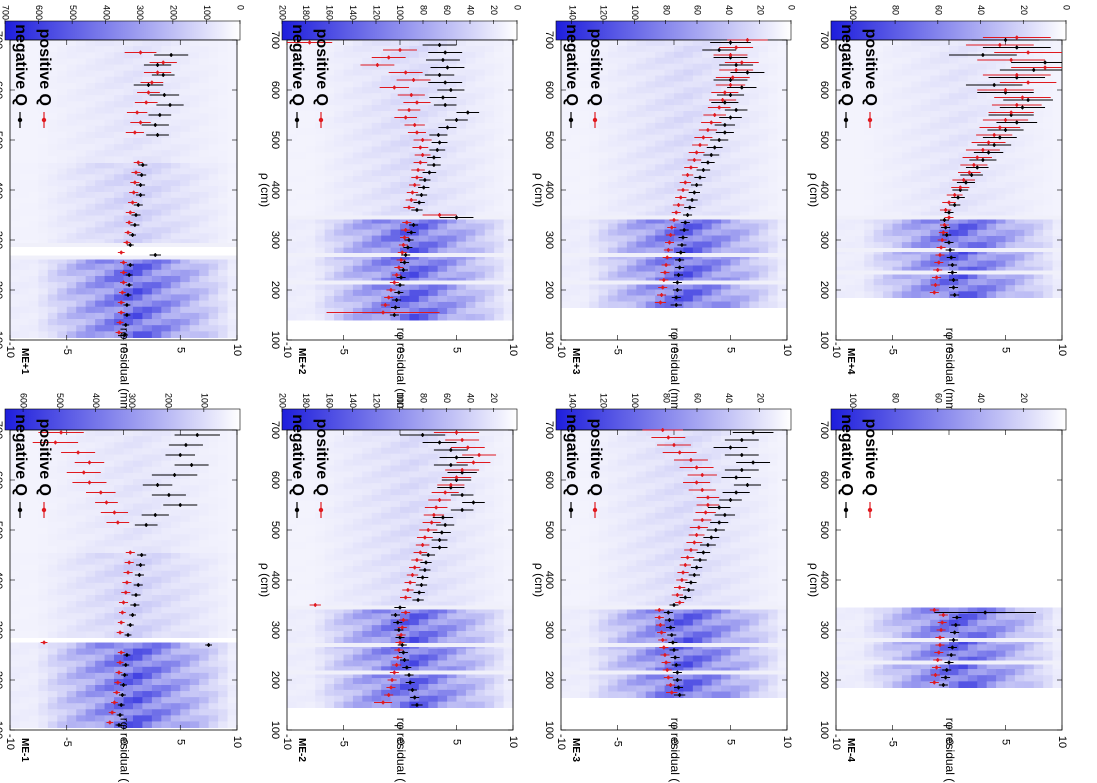  I want to click on y-tick-label: 5, so click(180, 350).